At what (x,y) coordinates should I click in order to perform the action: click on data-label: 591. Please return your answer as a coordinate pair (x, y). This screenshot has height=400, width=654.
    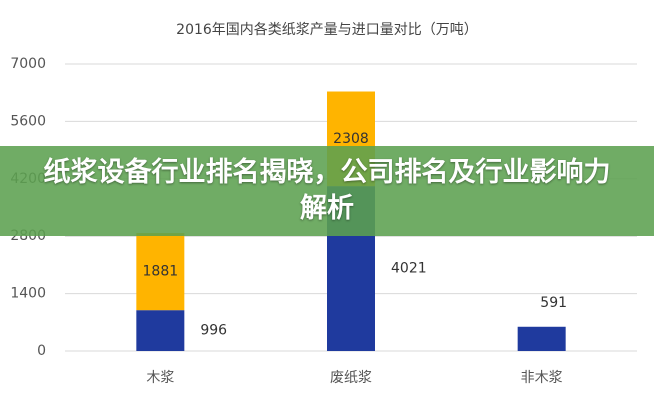
    Looking at the image, I should click on (553, 303).